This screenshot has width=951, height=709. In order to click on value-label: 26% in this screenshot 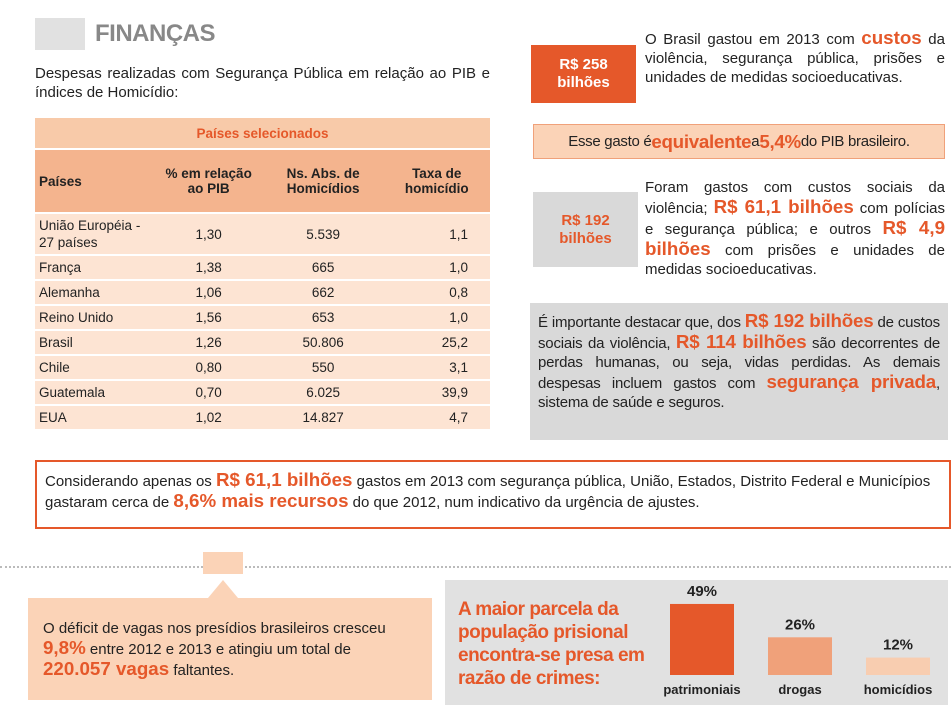, I will do `click(800, 624)`.